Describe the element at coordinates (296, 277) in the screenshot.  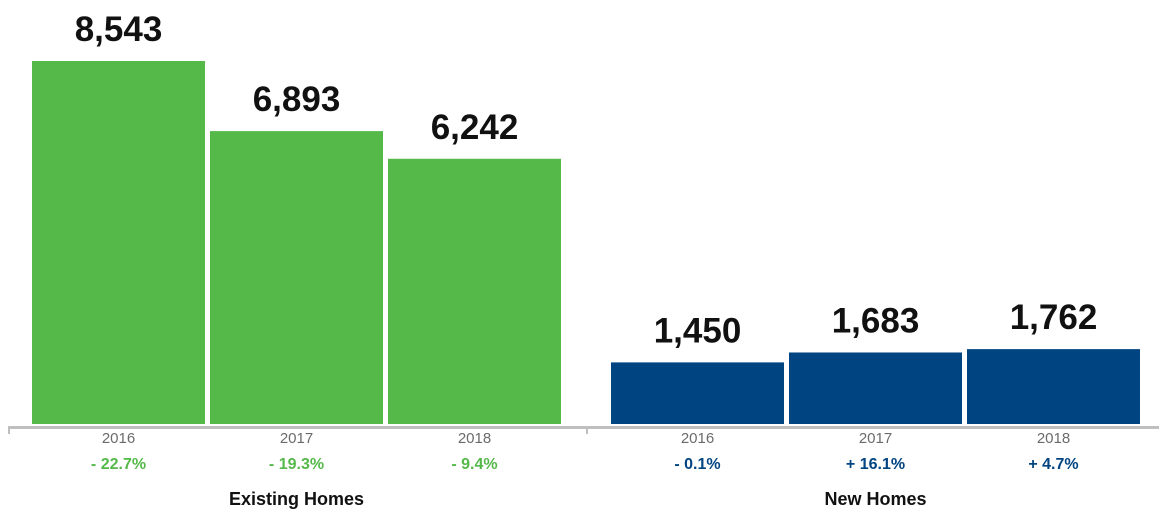
I see `existing-homes-bar-2017` at that location.